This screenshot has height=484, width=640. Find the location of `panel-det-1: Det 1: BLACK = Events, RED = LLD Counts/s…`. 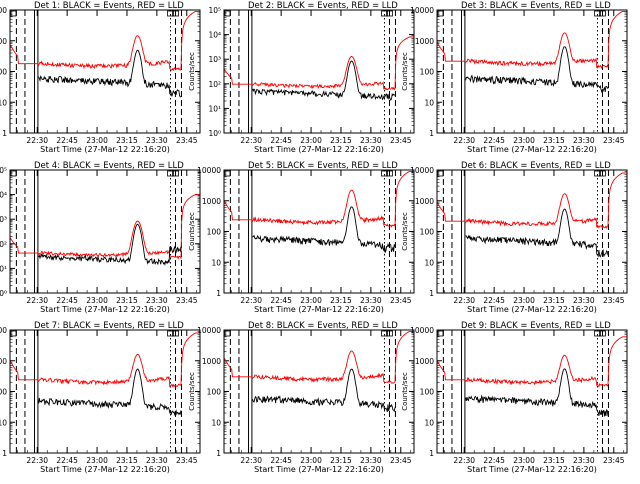

panel-det-1: Det 1: BLACK = Events, RED = LLD Counts/s… is located at coordinates (100, 77).